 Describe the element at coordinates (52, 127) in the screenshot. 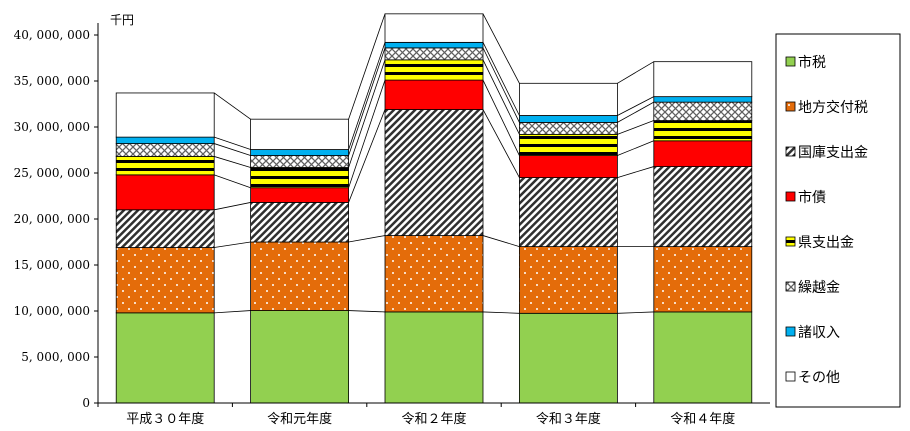

I see `y-tick-label: 30, 000, 000` at that location.